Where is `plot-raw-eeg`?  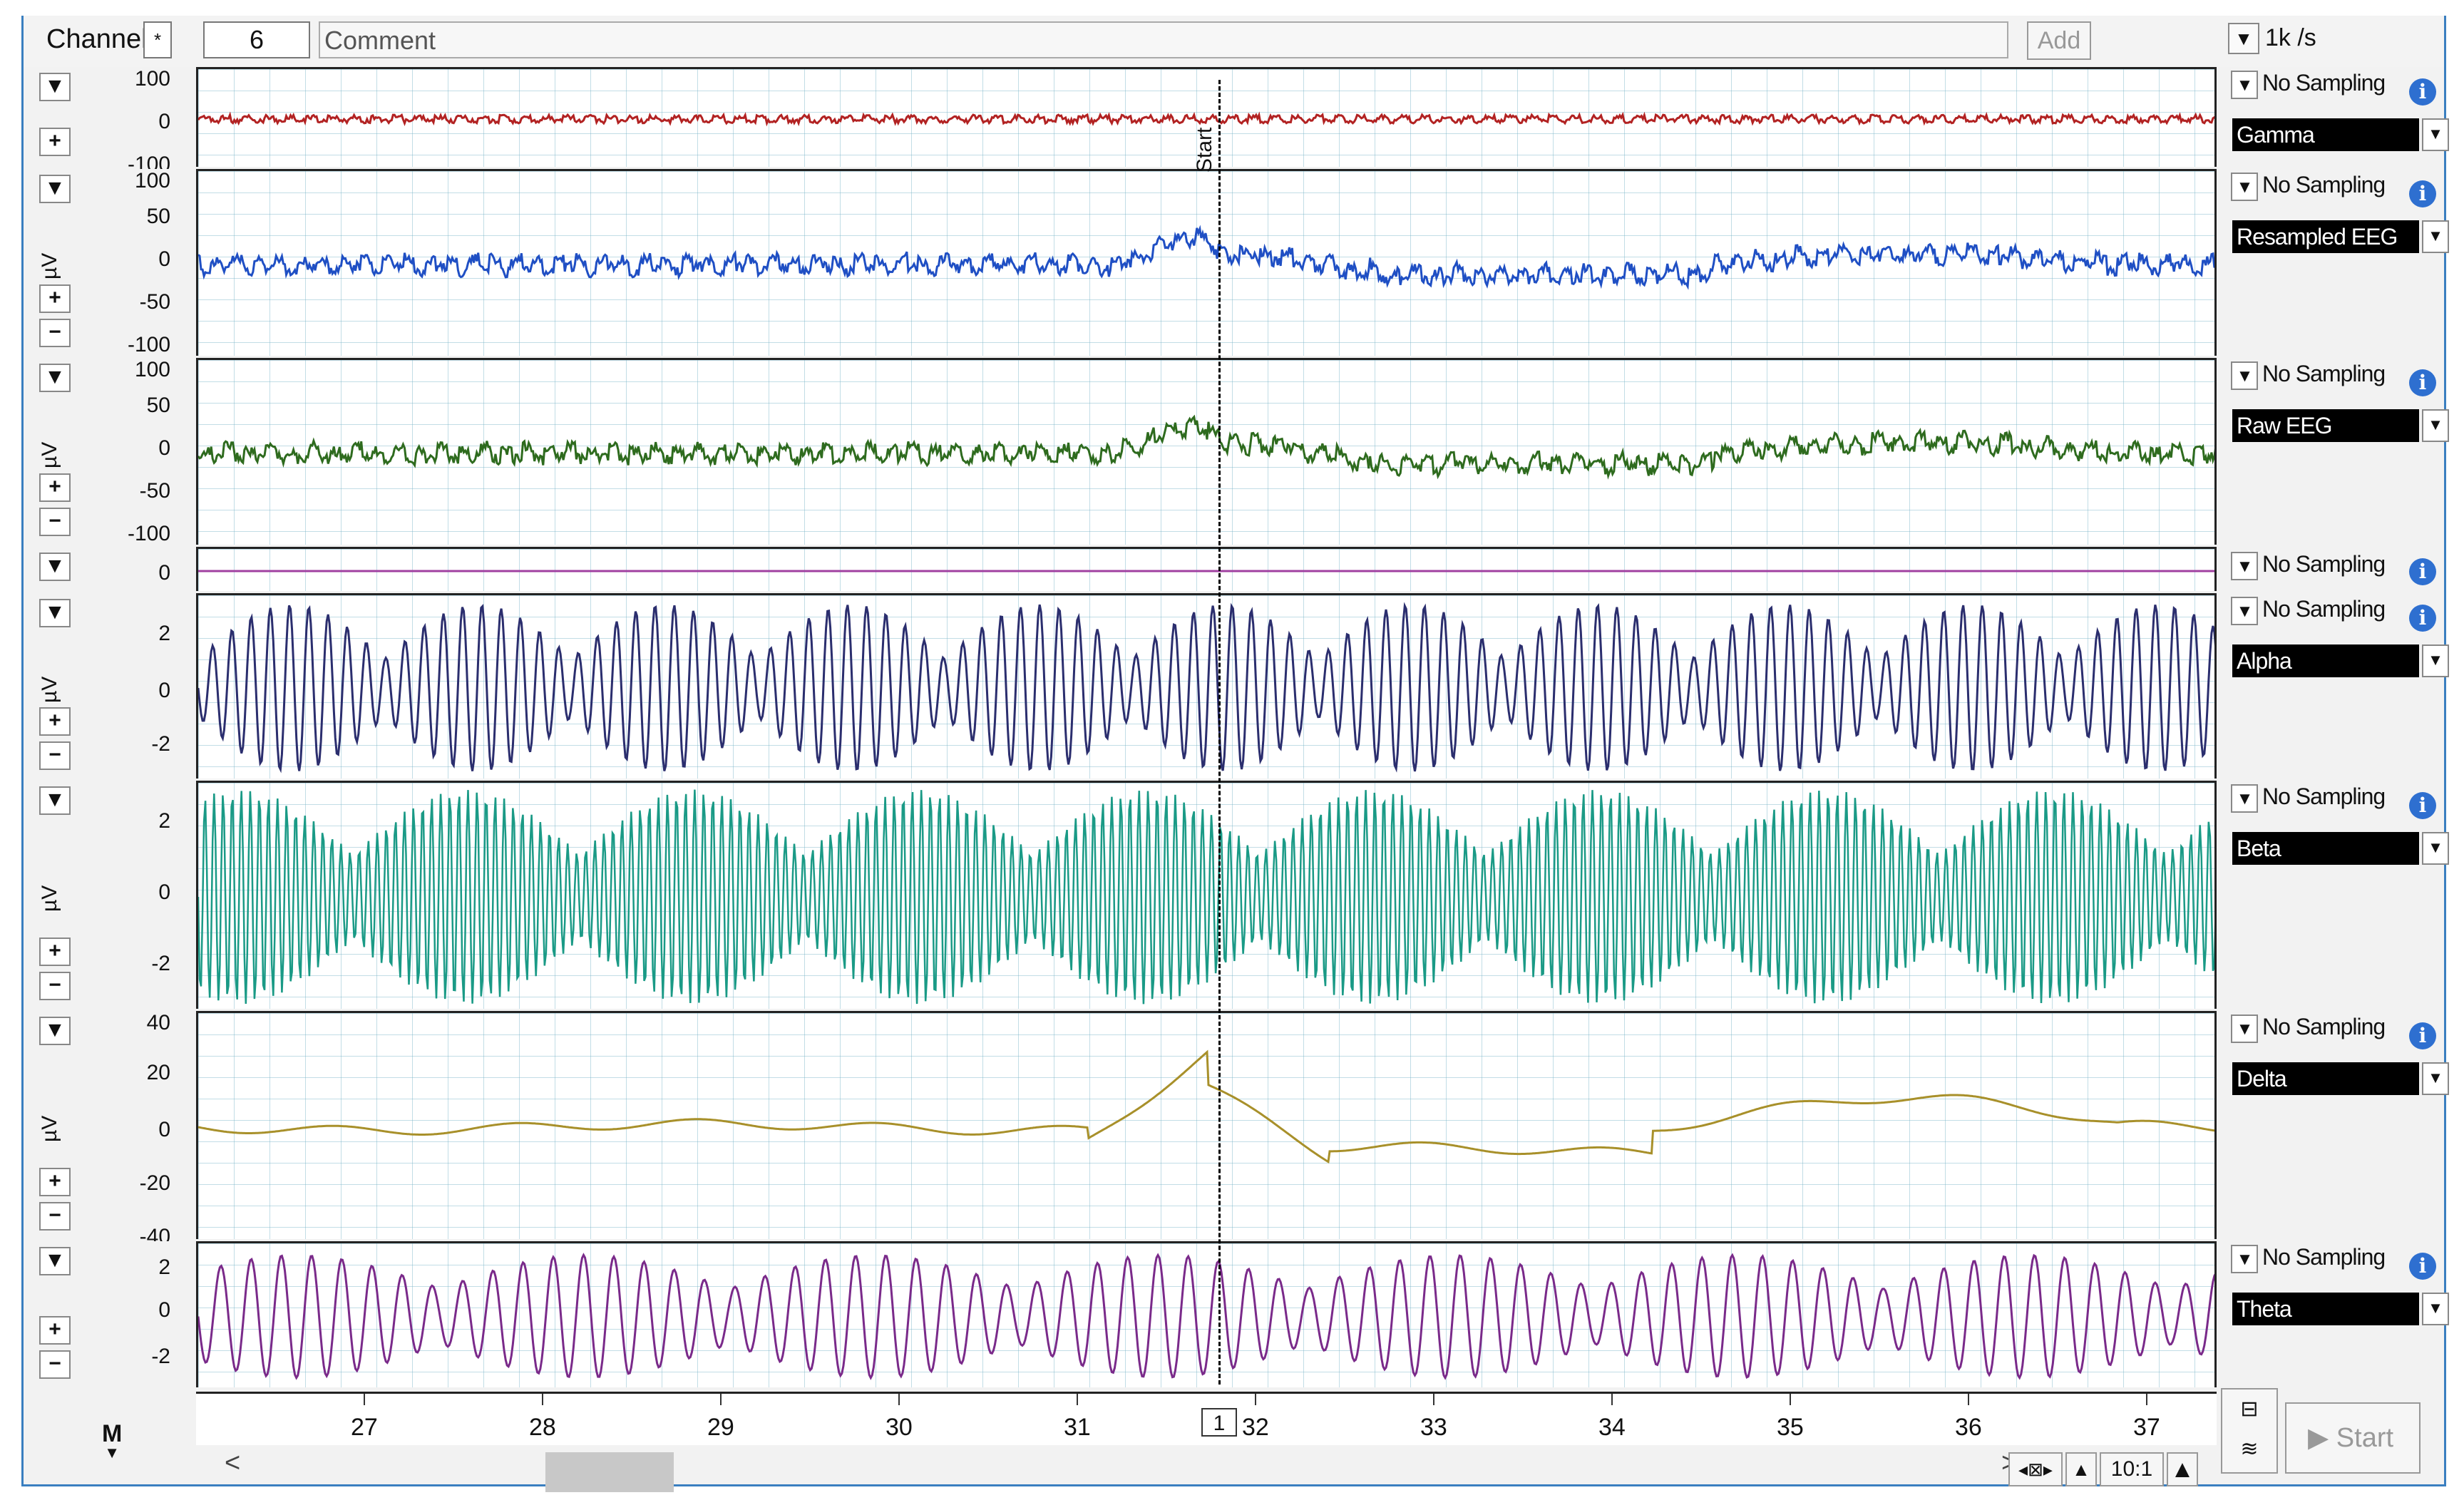
plot-raw-eeg is located at coordinates (1206, 451).